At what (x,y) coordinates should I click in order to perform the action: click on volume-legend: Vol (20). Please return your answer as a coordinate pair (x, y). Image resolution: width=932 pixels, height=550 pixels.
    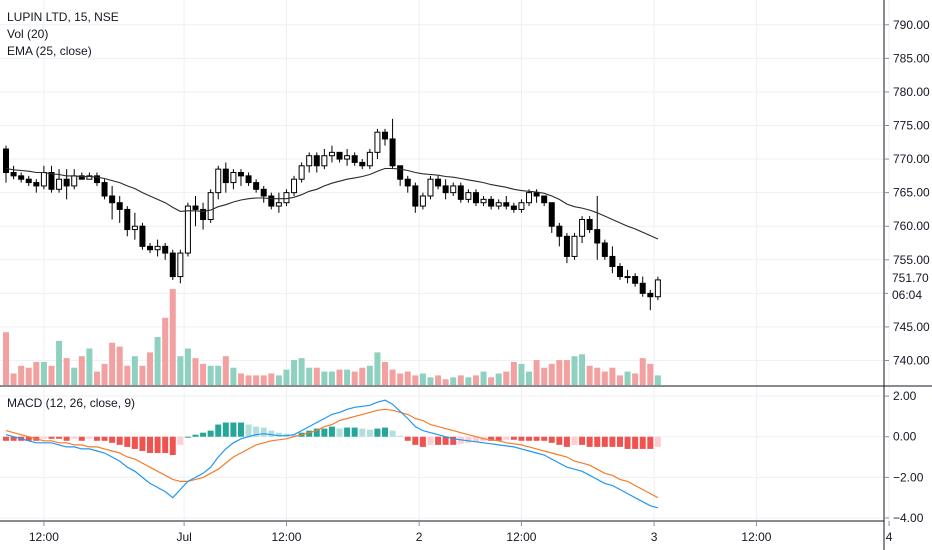
    Looking at the image, I should click on (28, 34).